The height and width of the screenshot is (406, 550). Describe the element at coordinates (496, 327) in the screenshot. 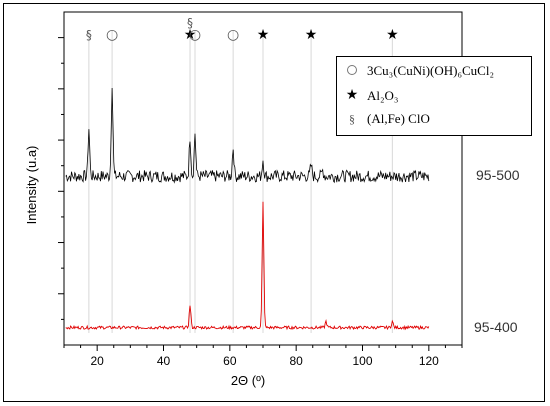

I see `series-label-95-400: 95-400` at that location.